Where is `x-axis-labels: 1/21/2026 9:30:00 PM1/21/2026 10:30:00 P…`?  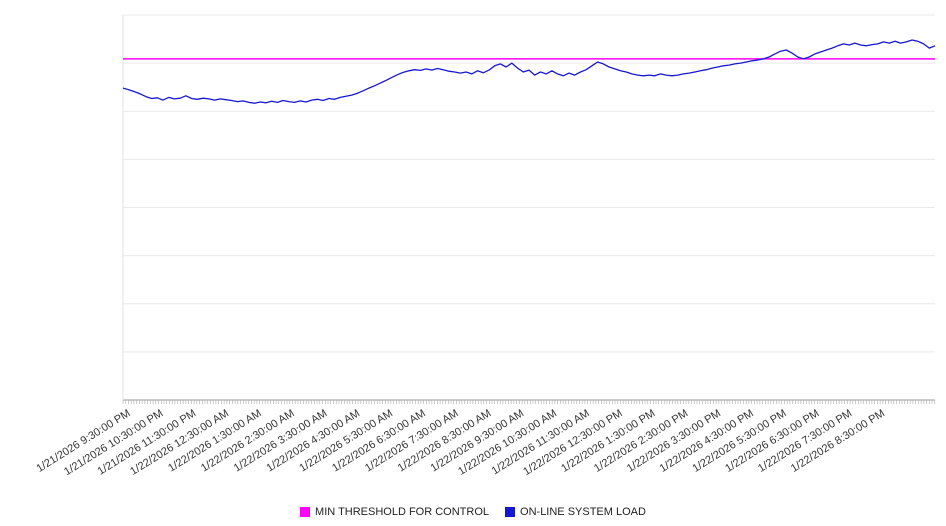
x-axis-labels: 1/21/2026 9:30:00 PM1/21/2026 10:30:00 P… is located at coordinates (460, 442).